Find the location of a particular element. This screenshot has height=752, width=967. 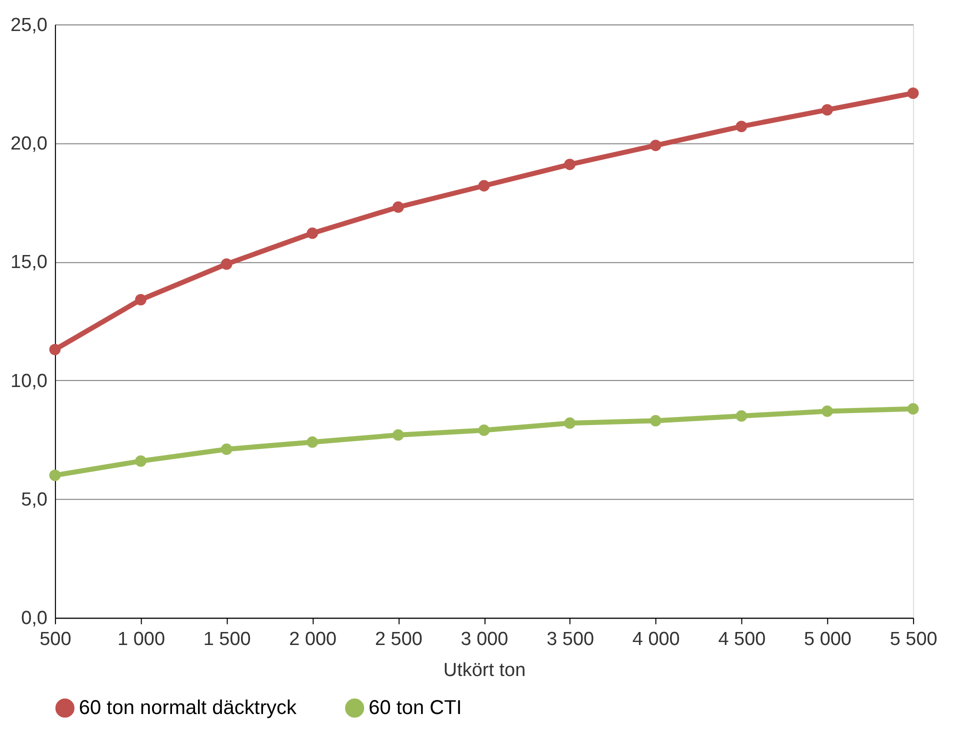

x-axis-title: Utkört ton is located at coordinates (484, 671).